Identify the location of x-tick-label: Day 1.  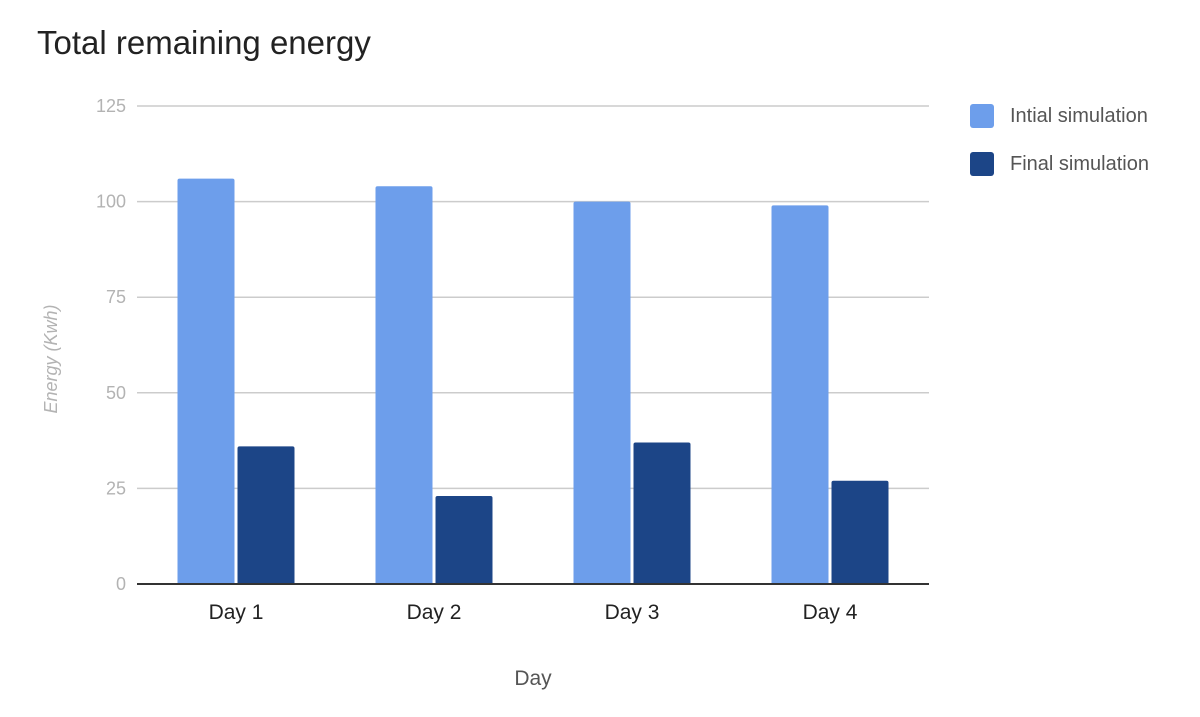
(236, 612).